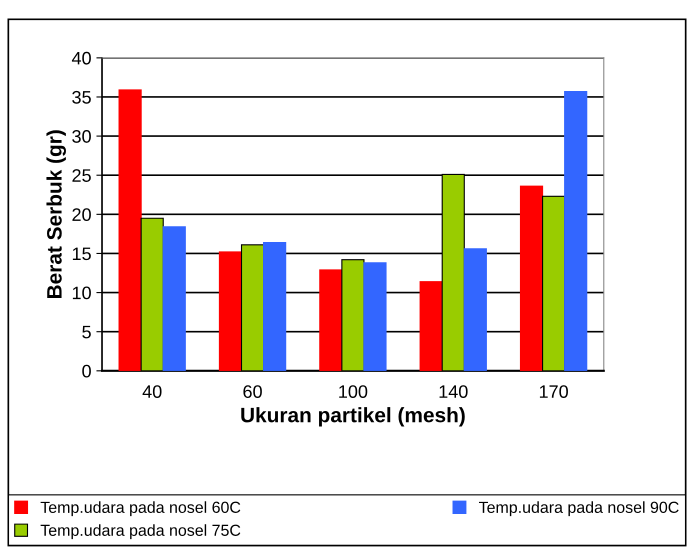 This screenshot has width=694, height=551. I want to click on x-axis-title: Ukuran partikel (mesh), so click(353, 417).